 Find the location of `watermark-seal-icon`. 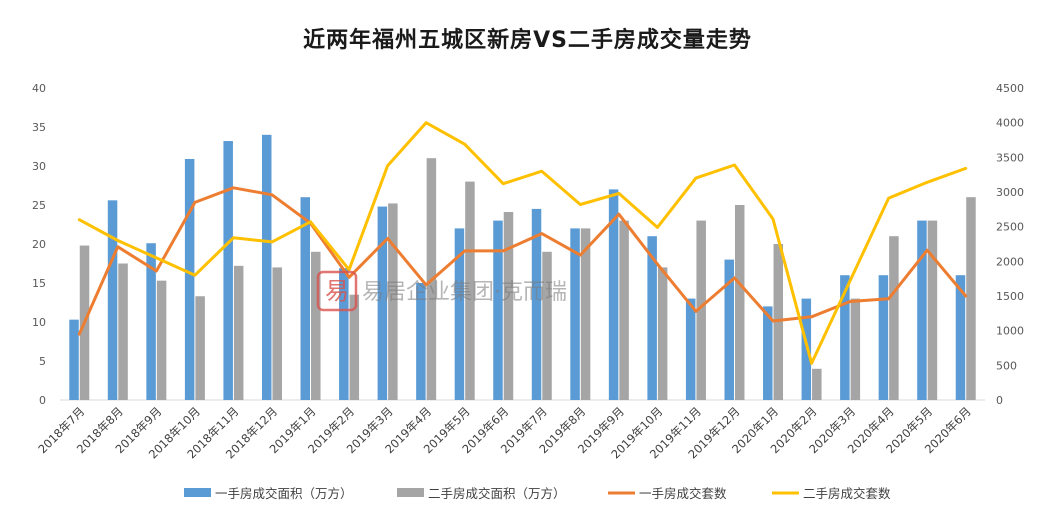

watermark-seal-icon is located at coordinates (337, 291).